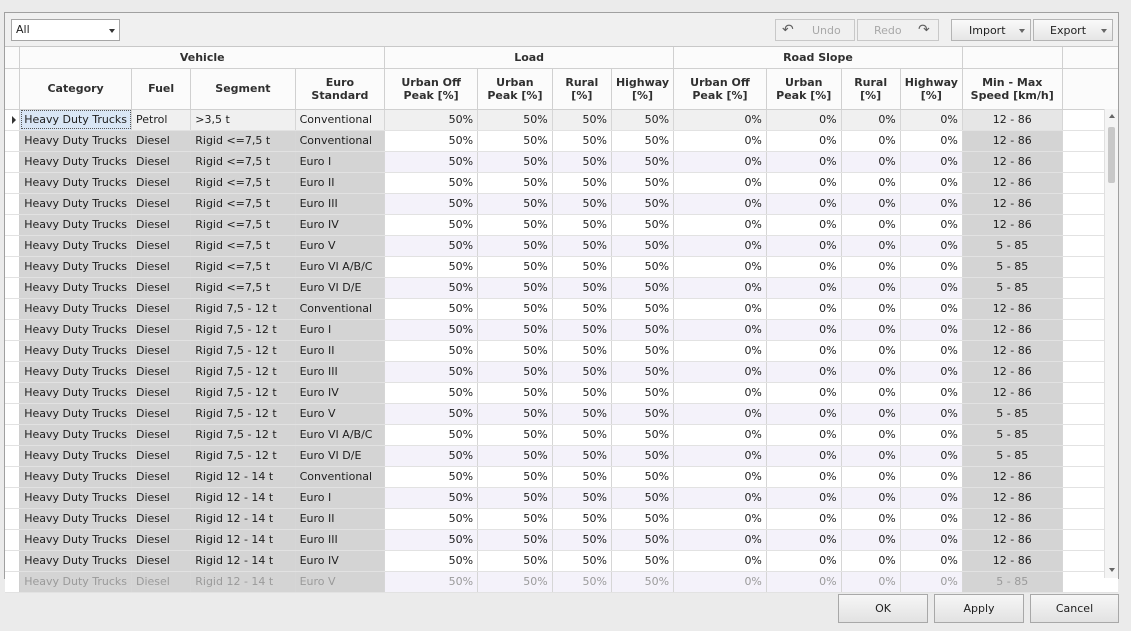 This screenshot has height=631, width=1131. I want to click on column-header-segment: Segment, so click(243, 89).